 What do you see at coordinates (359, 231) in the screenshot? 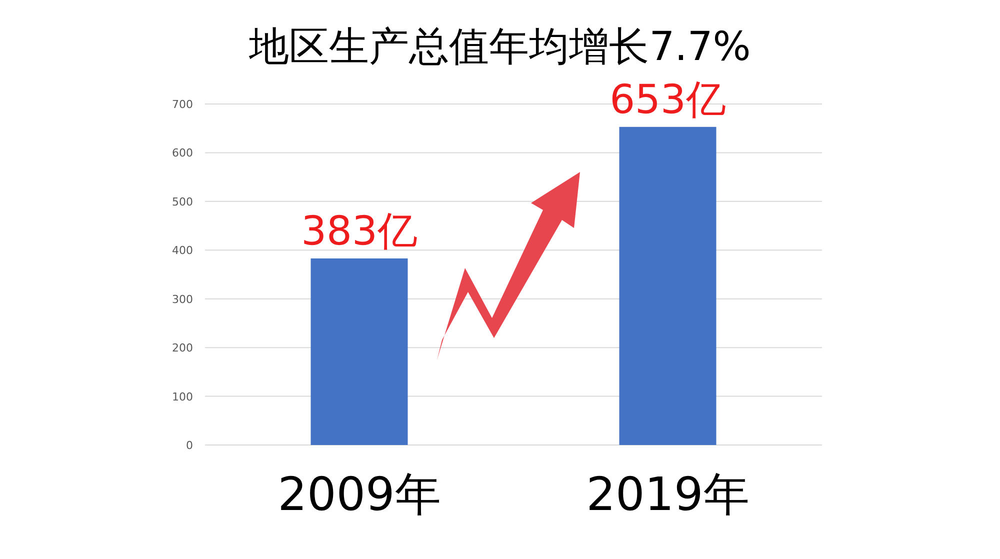
I see `data-label: 383亿` at bounding box center [359, 231].